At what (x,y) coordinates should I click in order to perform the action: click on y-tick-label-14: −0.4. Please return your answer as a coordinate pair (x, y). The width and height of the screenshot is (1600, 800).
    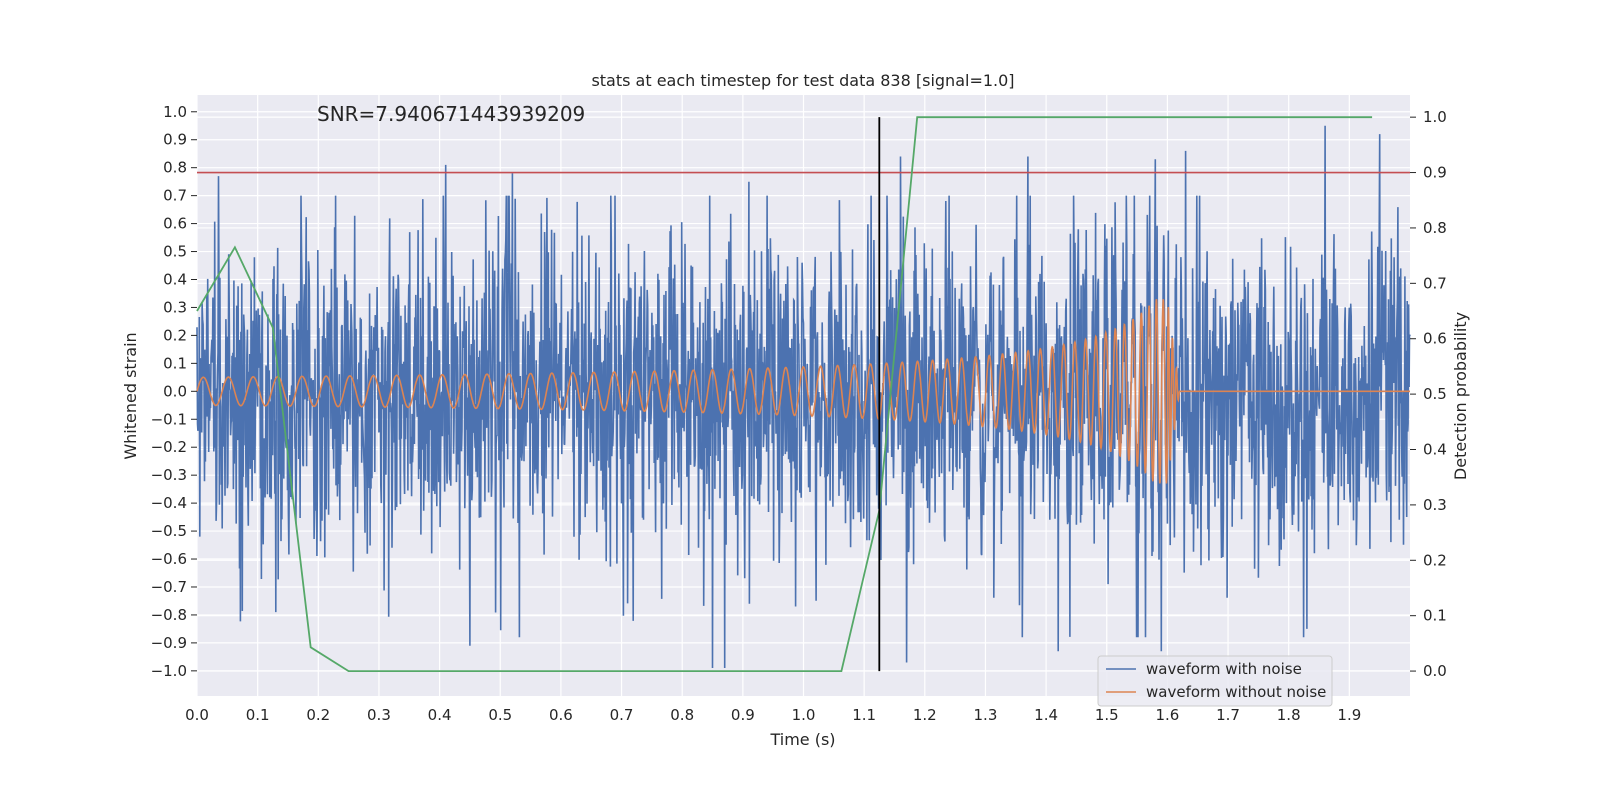
    Looking at the image, I should click on (169, 503).